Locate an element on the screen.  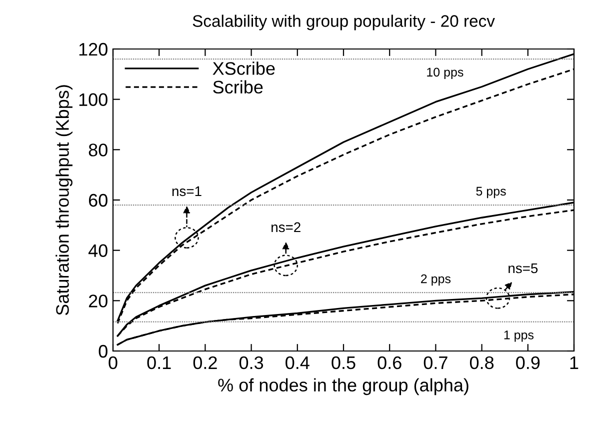
y-tick-label: 20 is located at coordinates (98, 301).